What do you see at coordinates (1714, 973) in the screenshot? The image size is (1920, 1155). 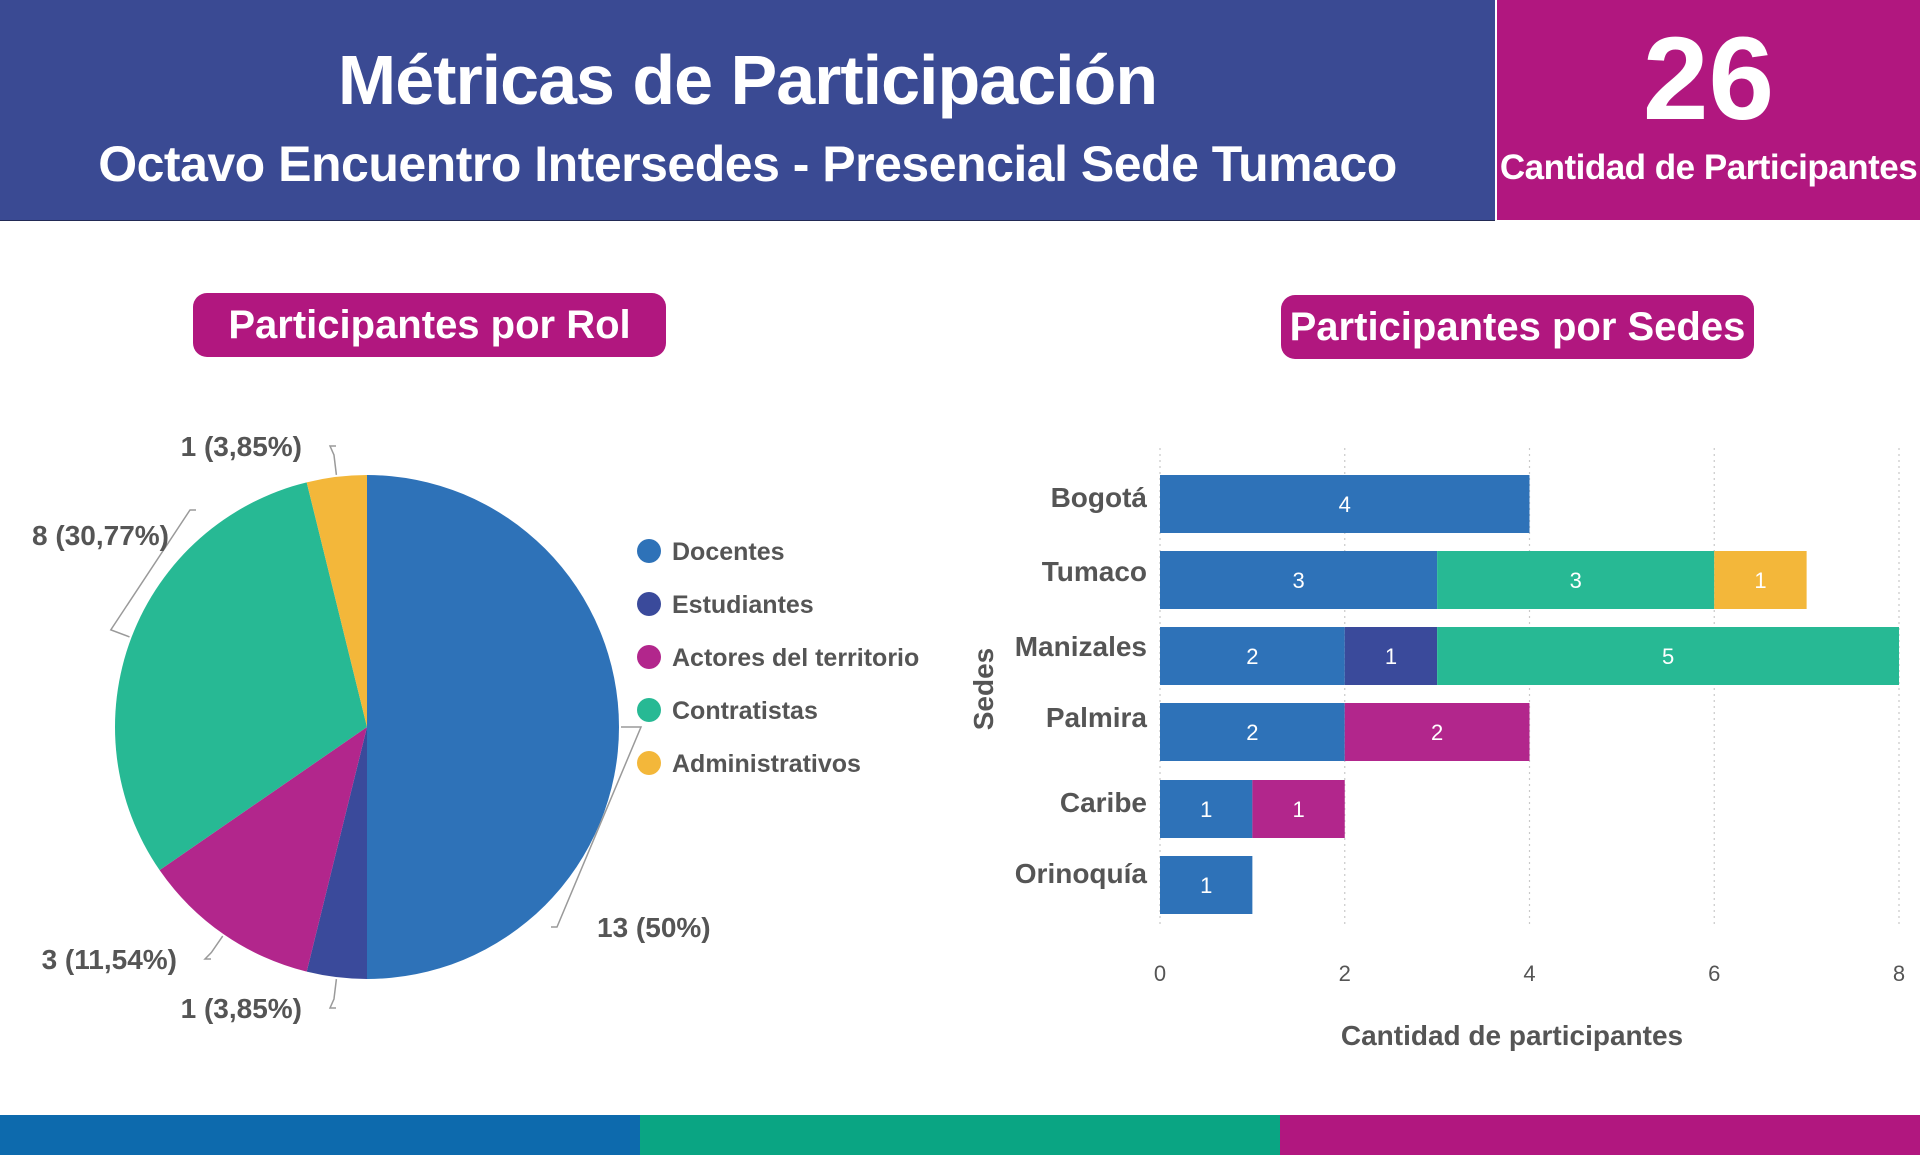 I see `x-tick-label: 6` at bounding box center [1714, 973].